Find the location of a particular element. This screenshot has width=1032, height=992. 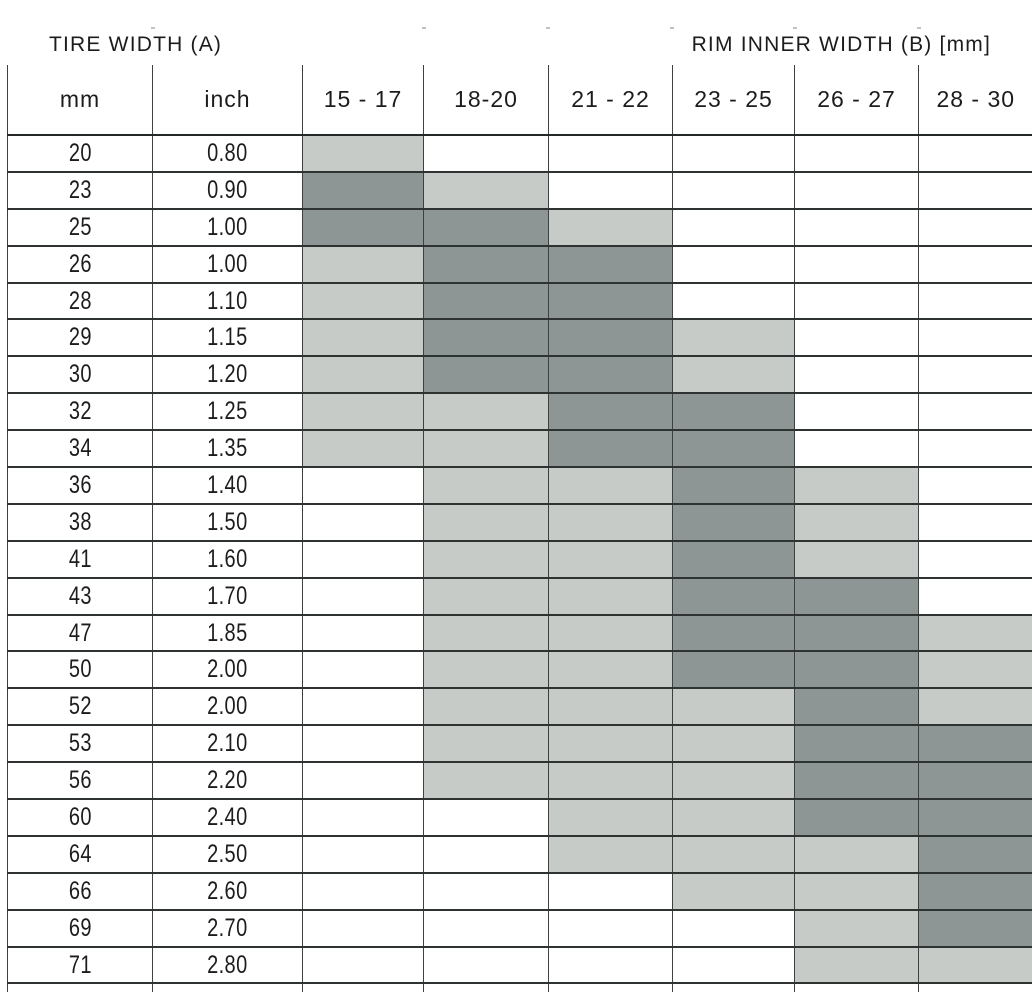

tire-width-mm-value: 53 is located at coordinates (80, 743).